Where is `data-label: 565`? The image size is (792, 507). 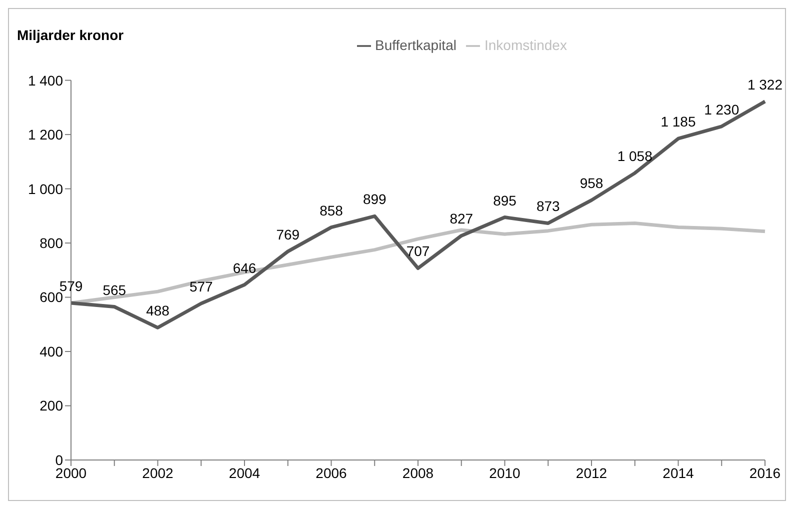 data-label: 565 is located at coordinates (114, 290).